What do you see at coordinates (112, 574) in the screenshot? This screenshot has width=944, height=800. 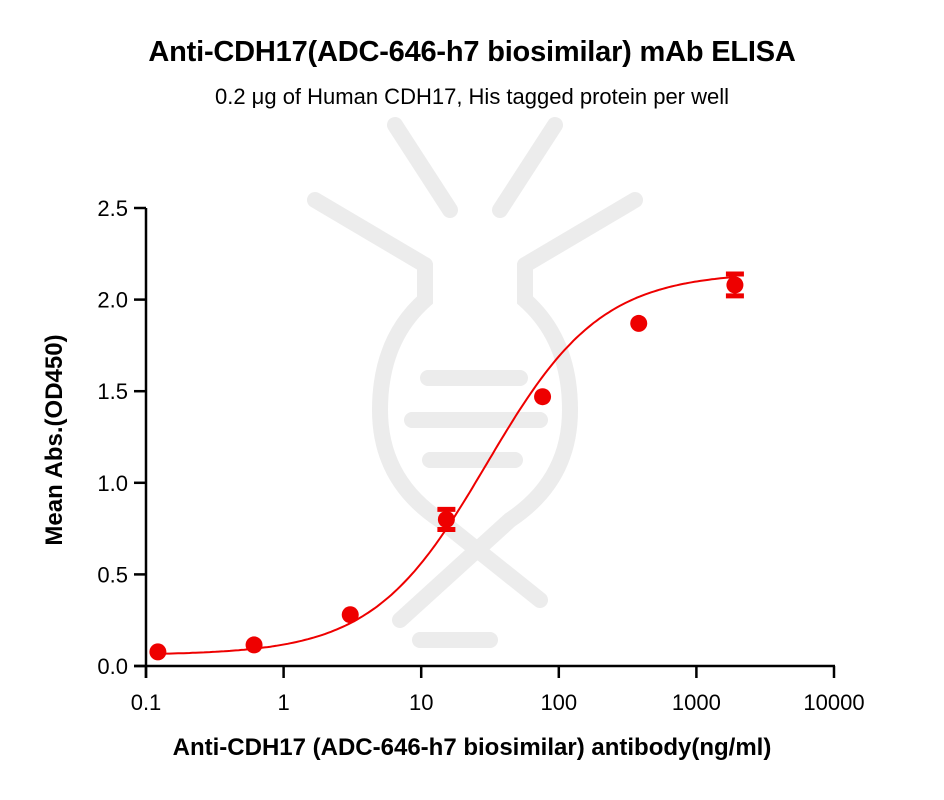 I see `y-tick-label: 0.5` at bounding box center [112, 574].